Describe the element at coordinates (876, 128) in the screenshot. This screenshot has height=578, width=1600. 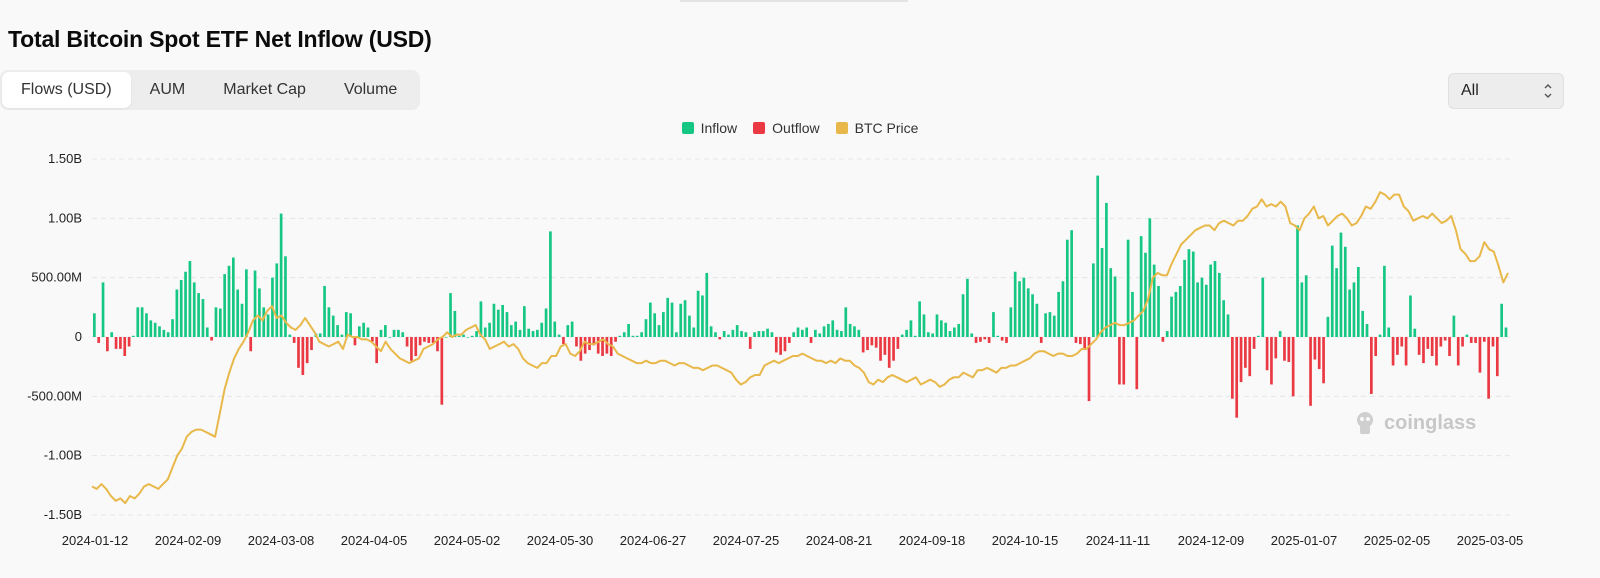
I see `legend-item-btc-price: BTC Price` at that location.